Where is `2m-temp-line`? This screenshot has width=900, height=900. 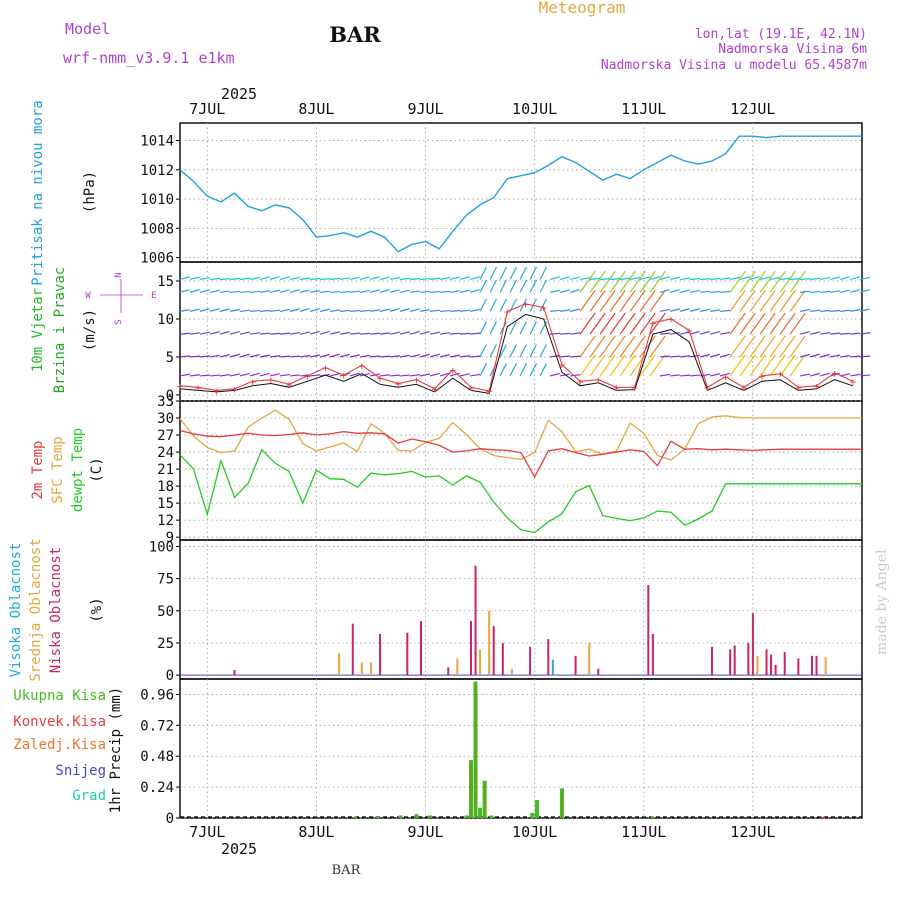 2m-temp-line is located at coordinates (520, 454).